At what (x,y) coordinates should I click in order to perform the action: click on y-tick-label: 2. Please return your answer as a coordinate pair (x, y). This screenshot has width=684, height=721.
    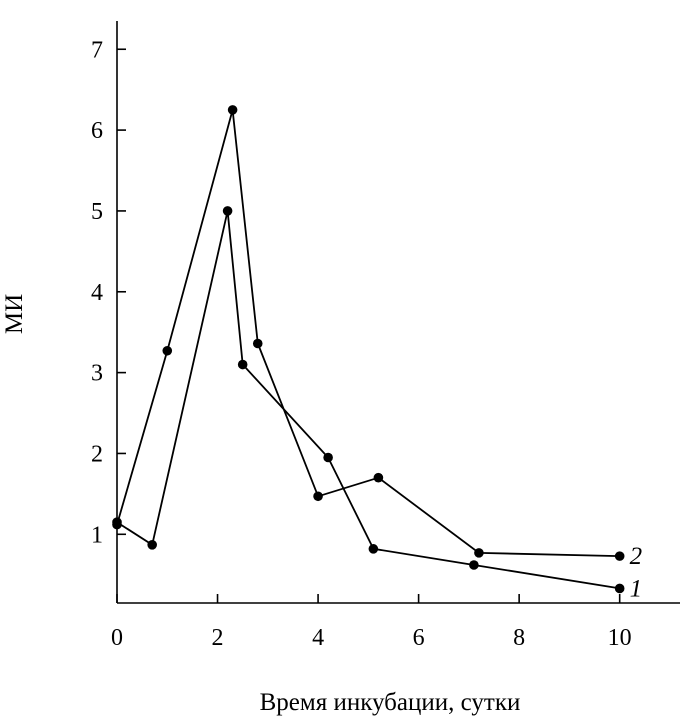
    Looking at the image, I should click on (97, 454).